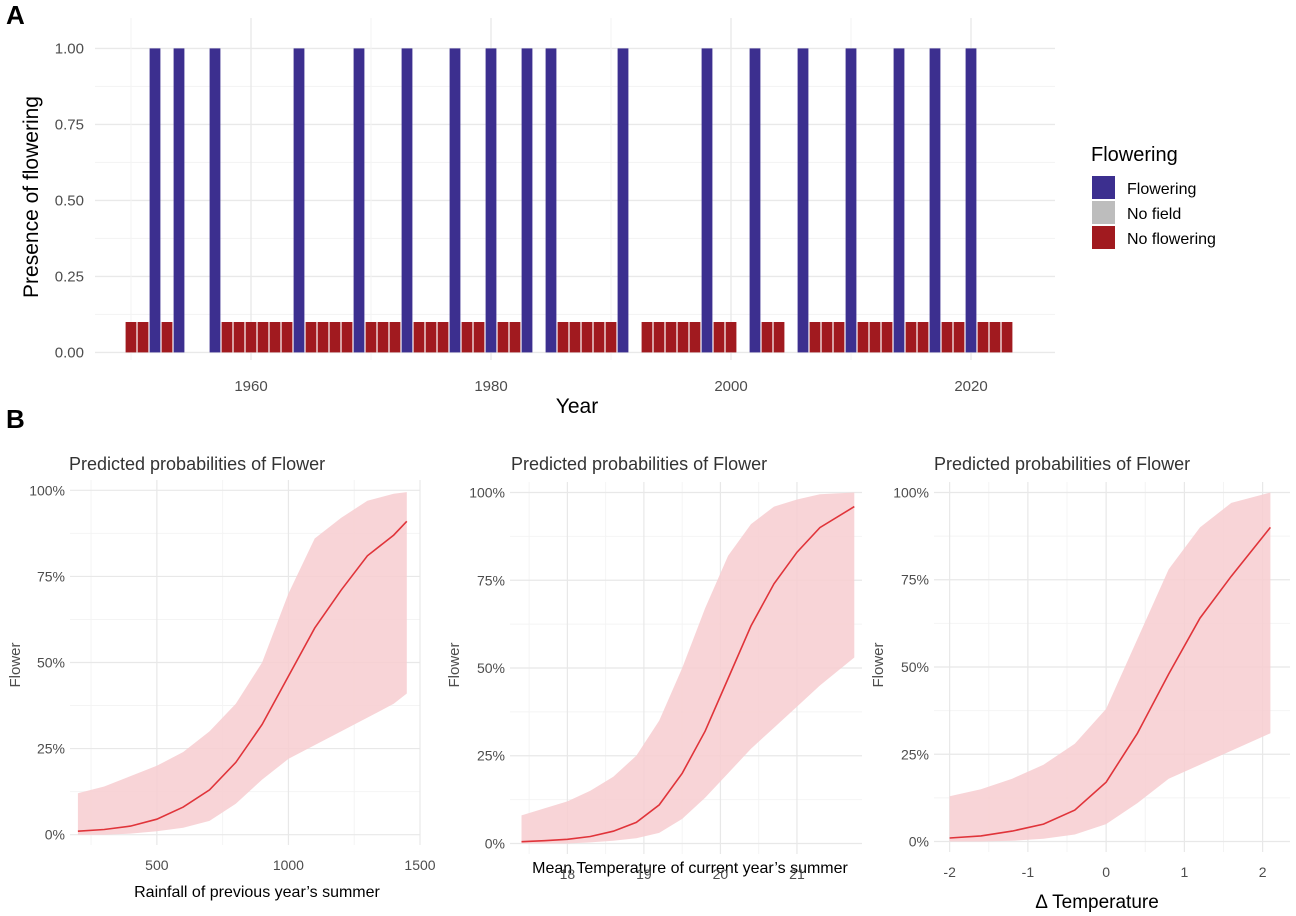 Image resolution: width=1296 pixels, height=916 pixels. What do you see at coordinates (639, 464) in the screenshot?
I see `panel-b2-title: Predicted probabilities of Flower` at bounding box center [639, 464].